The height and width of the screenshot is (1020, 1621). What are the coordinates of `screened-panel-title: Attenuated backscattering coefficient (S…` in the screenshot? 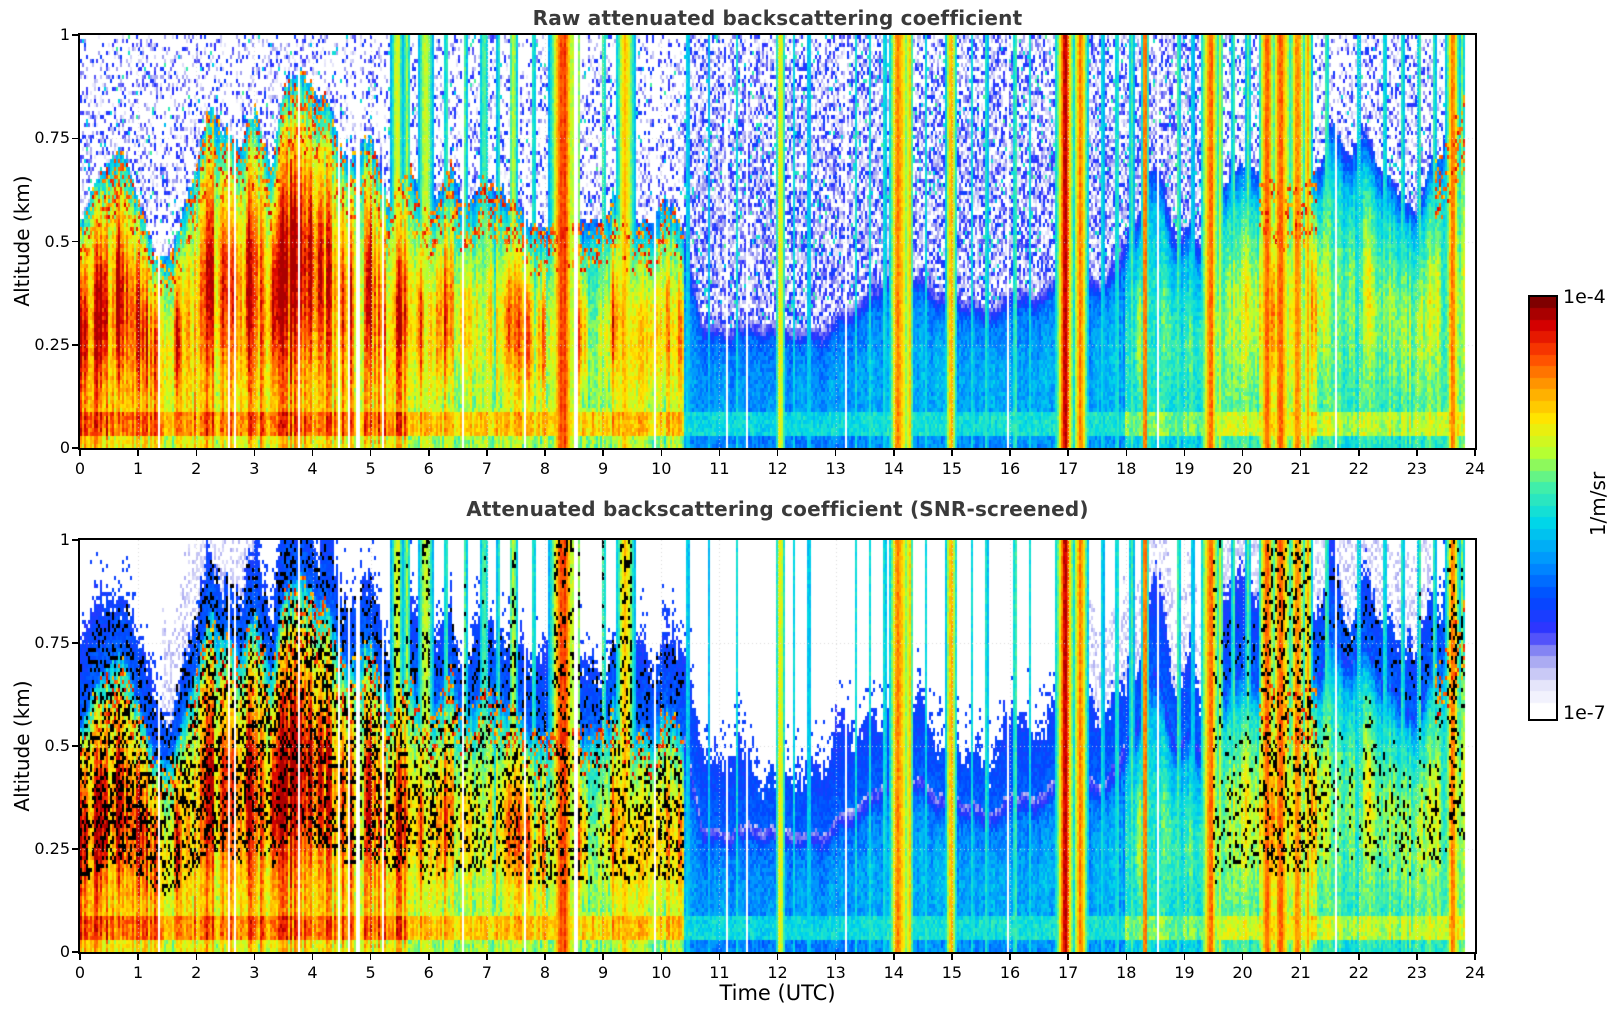 It's located at (777, 509).